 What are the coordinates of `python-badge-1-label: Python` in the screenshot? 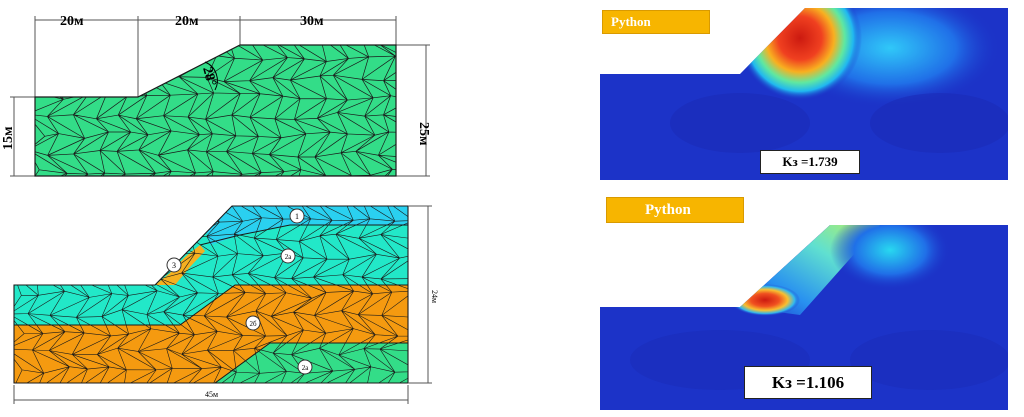 It's located at (631, 21).